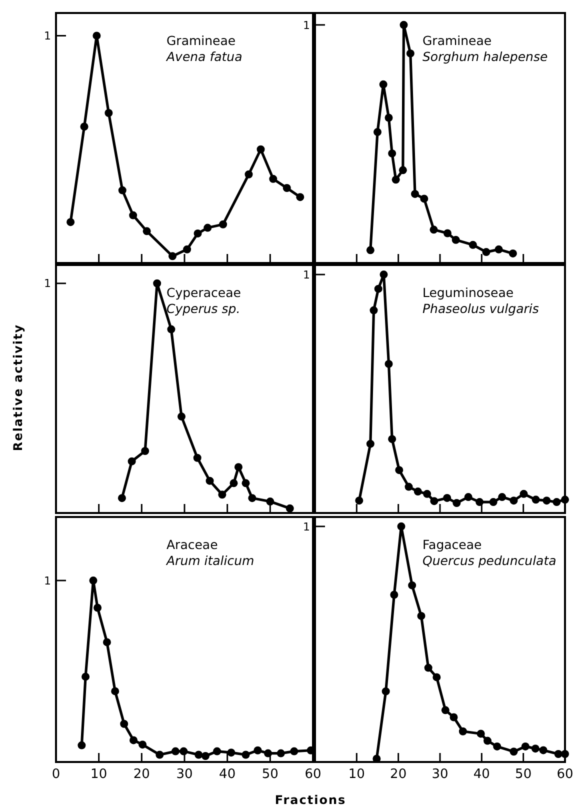 The width and height of the screenshot is (576, 810). What do you see at coordinates (489, 560) in the screenshot?
I see `text: Quercus pedunculata` at bounding box center [489, 560].